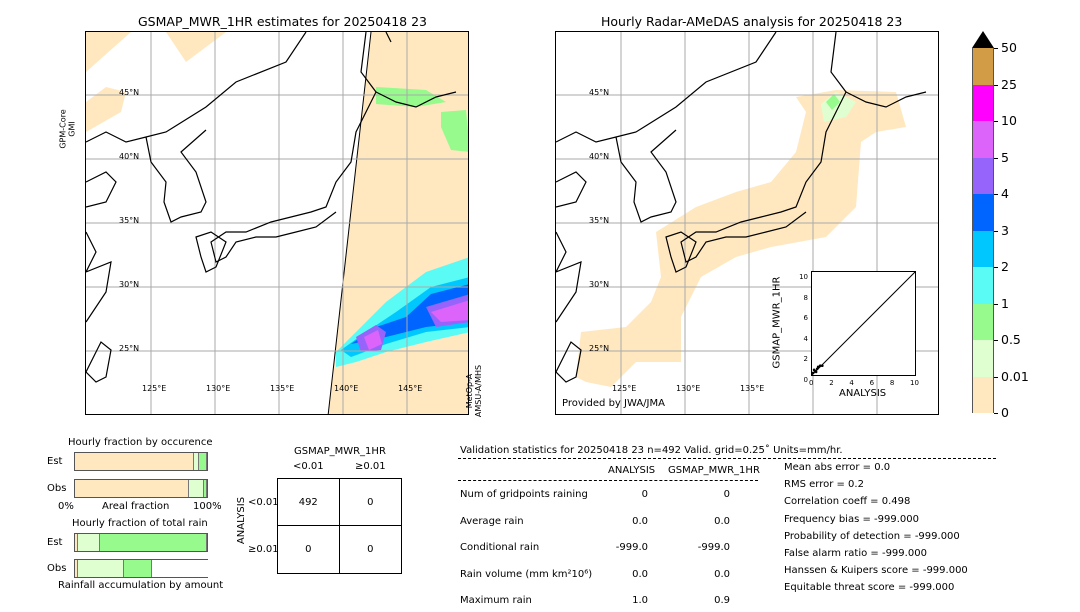 The width and height of the screenshot is (1080, 612). I want to click on cell-false-alarm: 0, so click(370, 502).